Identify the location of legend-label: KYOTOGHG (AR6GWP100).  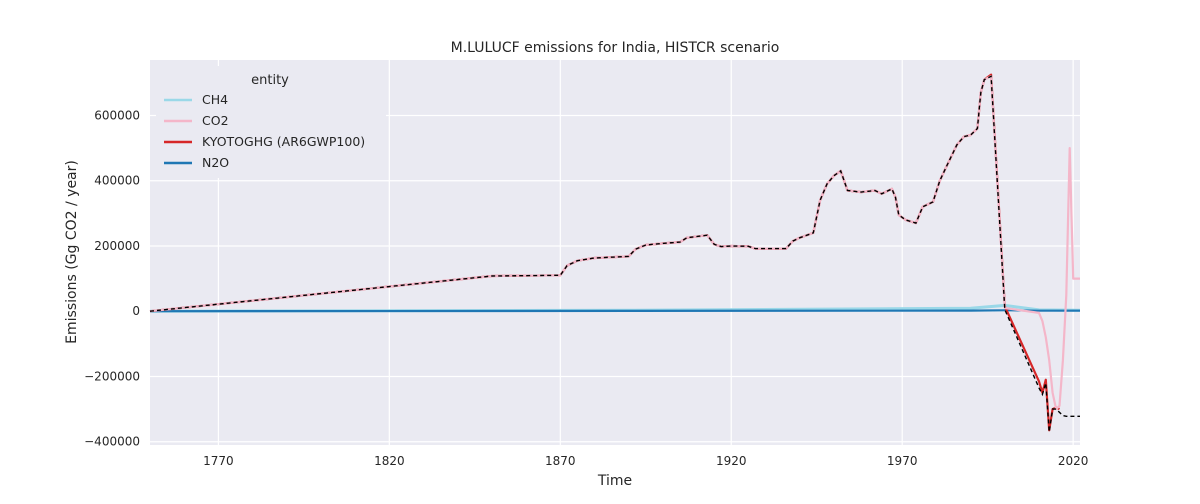
(283, 141).